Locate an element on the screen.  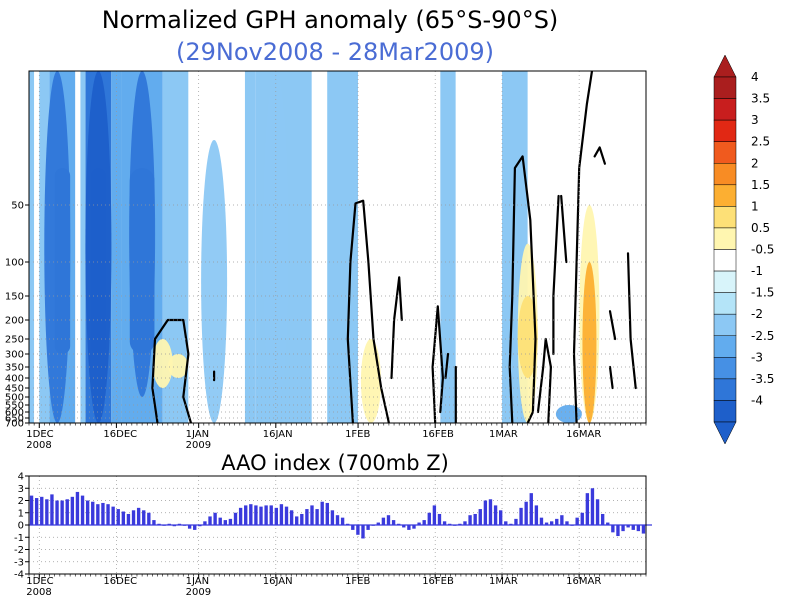
bar-ytick-label: 1 is located at coordinates (21, 513).